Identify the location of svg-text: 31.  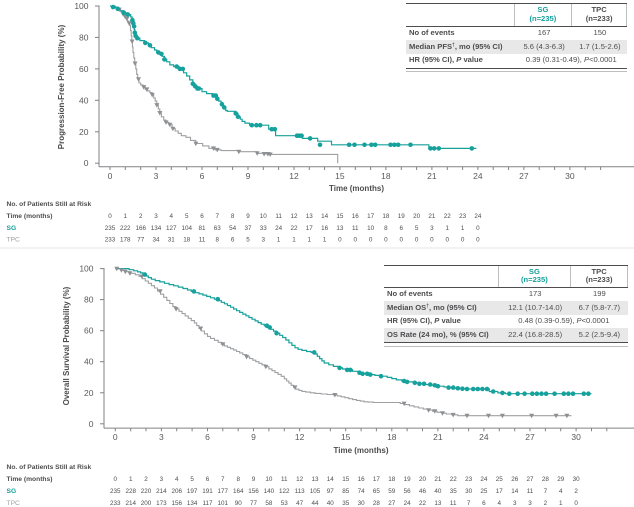
(172, 240).